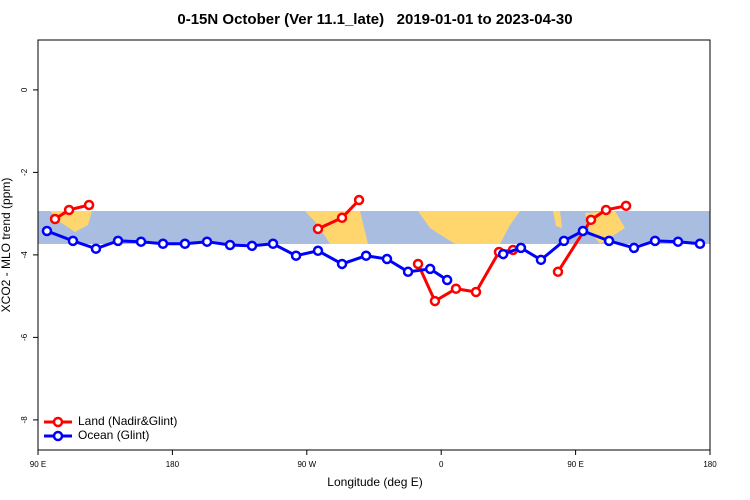 The height and width of the screenshot is (500, 750). I want to click on y-tick-label: -4, so click(24, 255).